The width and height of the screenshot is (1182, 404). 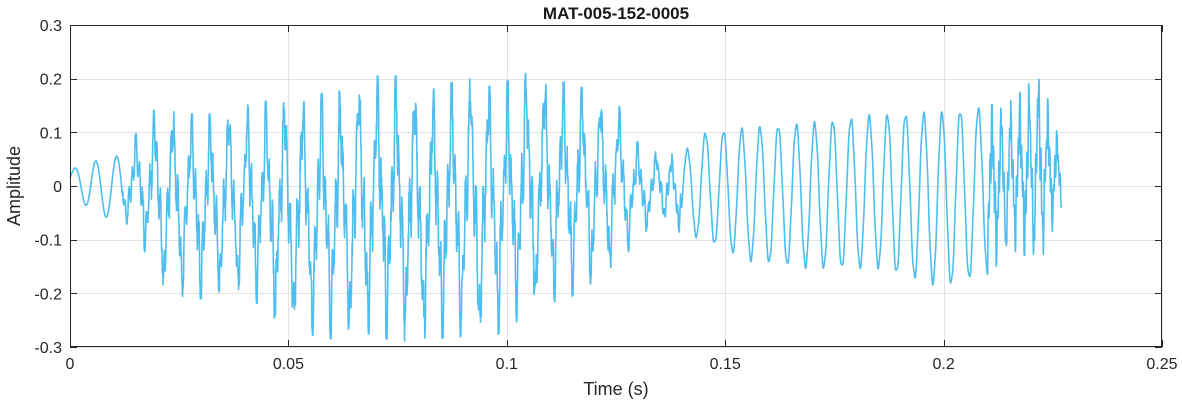 What do you see at coordinates (288, 364) in the screenshot?
I see `x-tick-label: 0.05` at bounding box center [288, 364].